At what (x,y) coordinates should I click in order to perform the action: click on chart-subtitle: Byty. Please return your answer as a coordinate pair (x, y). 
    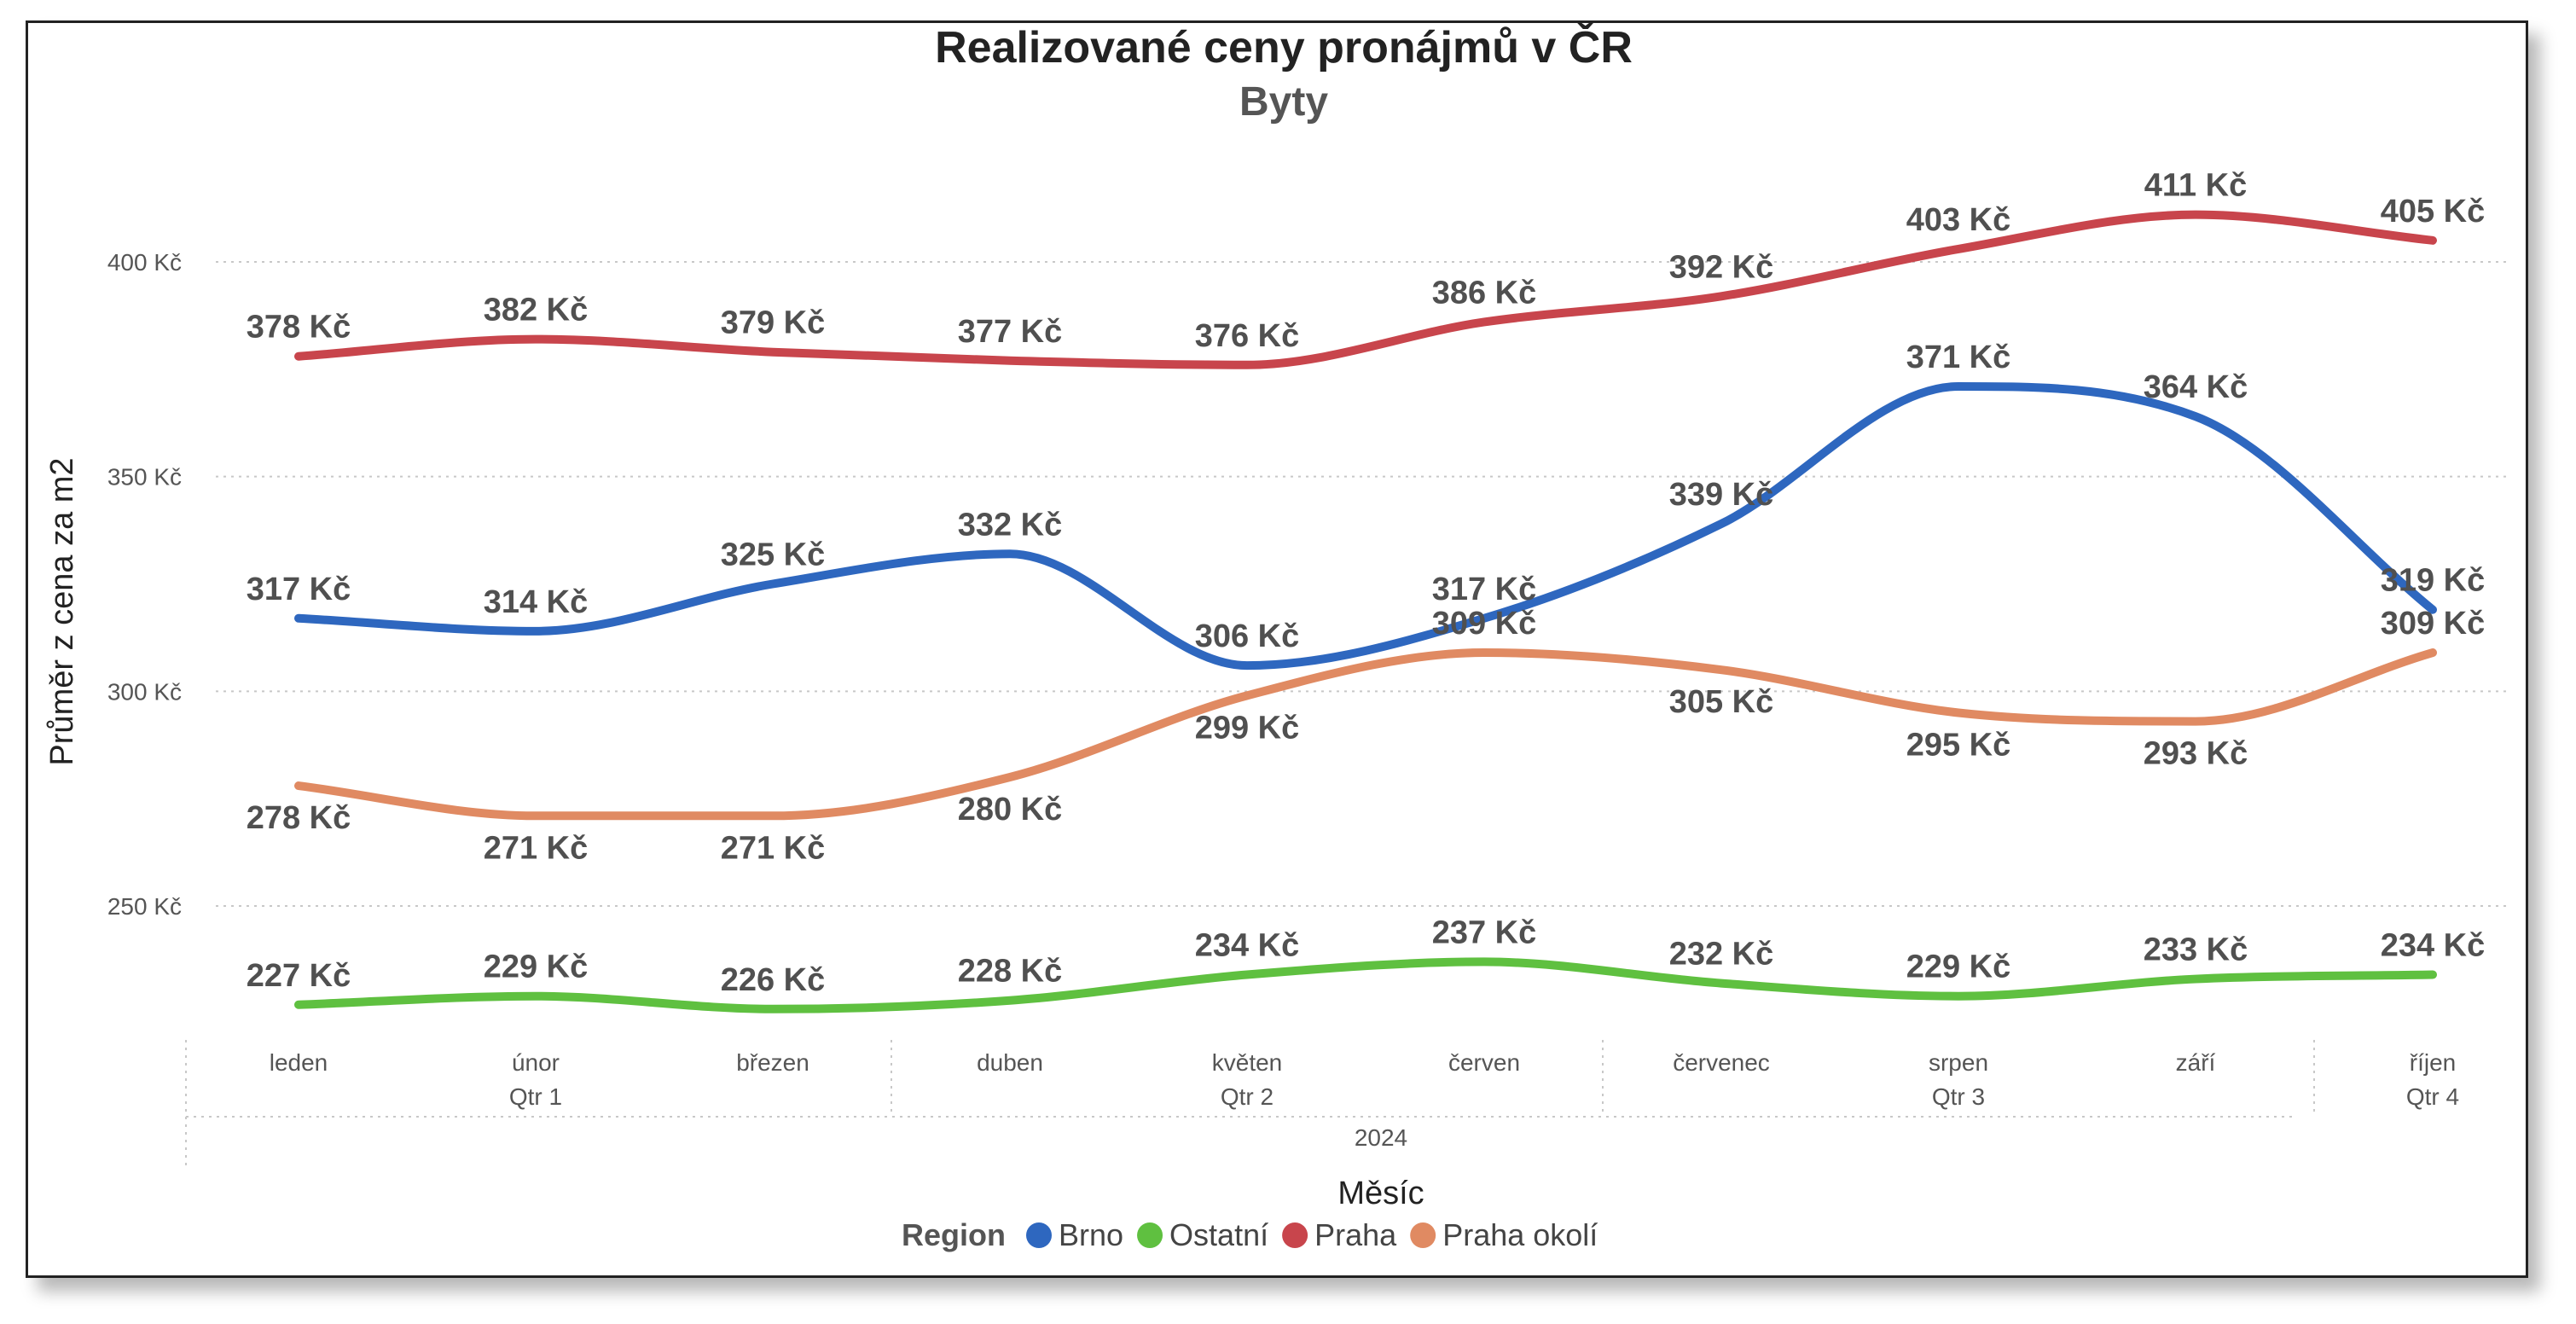
    Looking at the image, I should click on (1283, 102).